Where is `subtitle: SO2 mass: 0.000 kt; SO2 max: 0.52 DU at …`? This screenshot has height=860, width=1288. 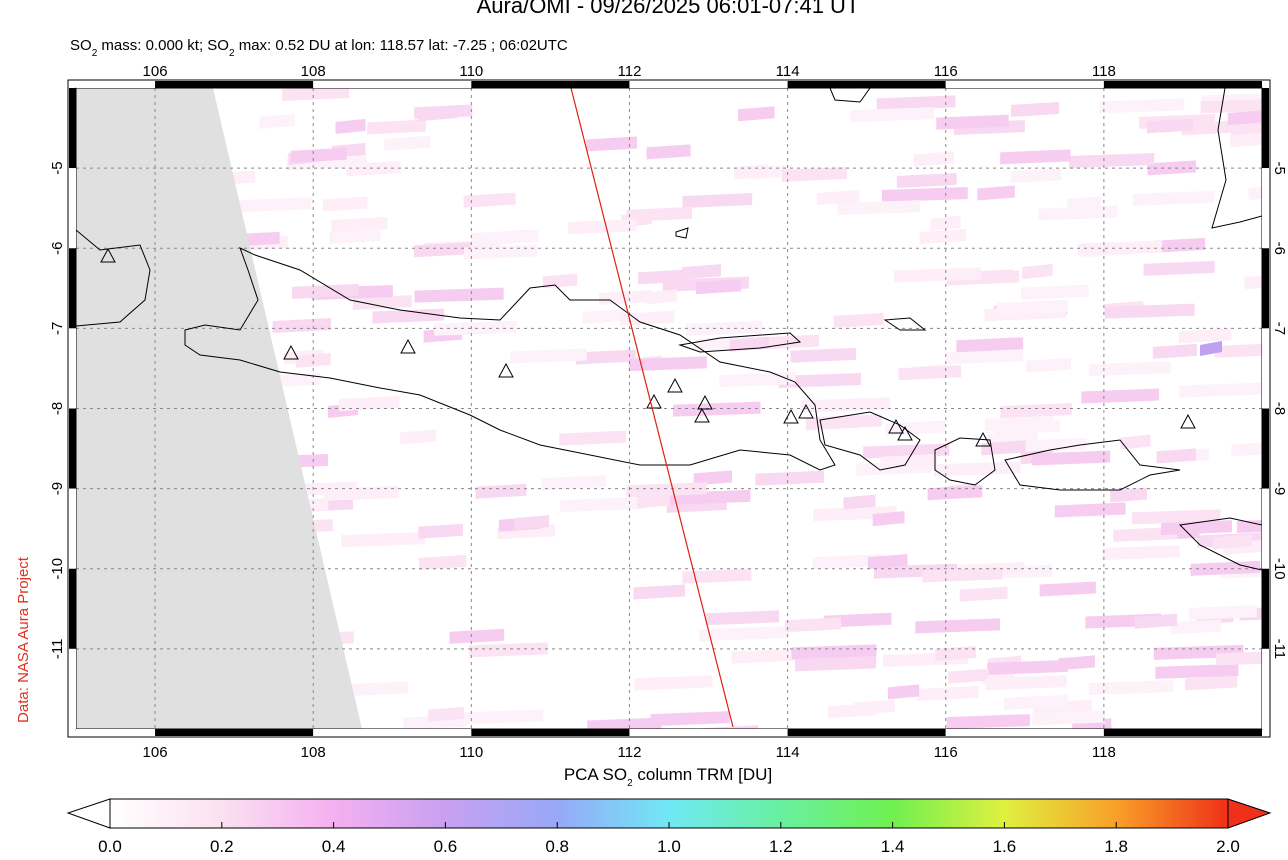 subtitle: SO2 mass: 0.000 kt; SO2 max: 0.52 DU at … is located at coordinates (319, 48).